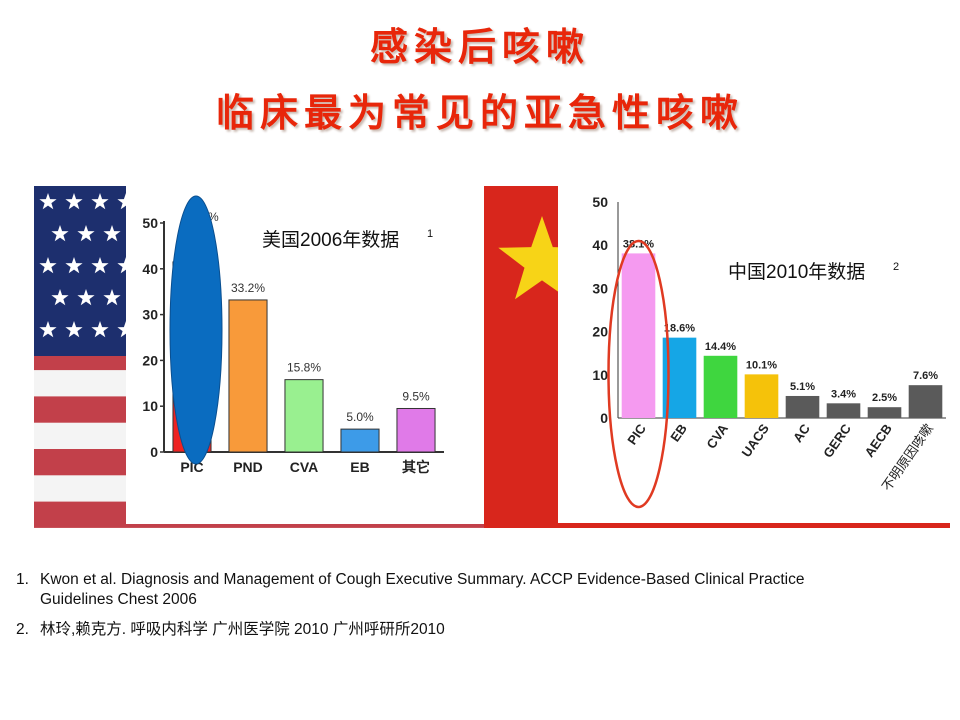  What do you see at coordinates (22, 629) in the screenshot?
I see `reference-number: 2.` at bounding box center [22, 629].